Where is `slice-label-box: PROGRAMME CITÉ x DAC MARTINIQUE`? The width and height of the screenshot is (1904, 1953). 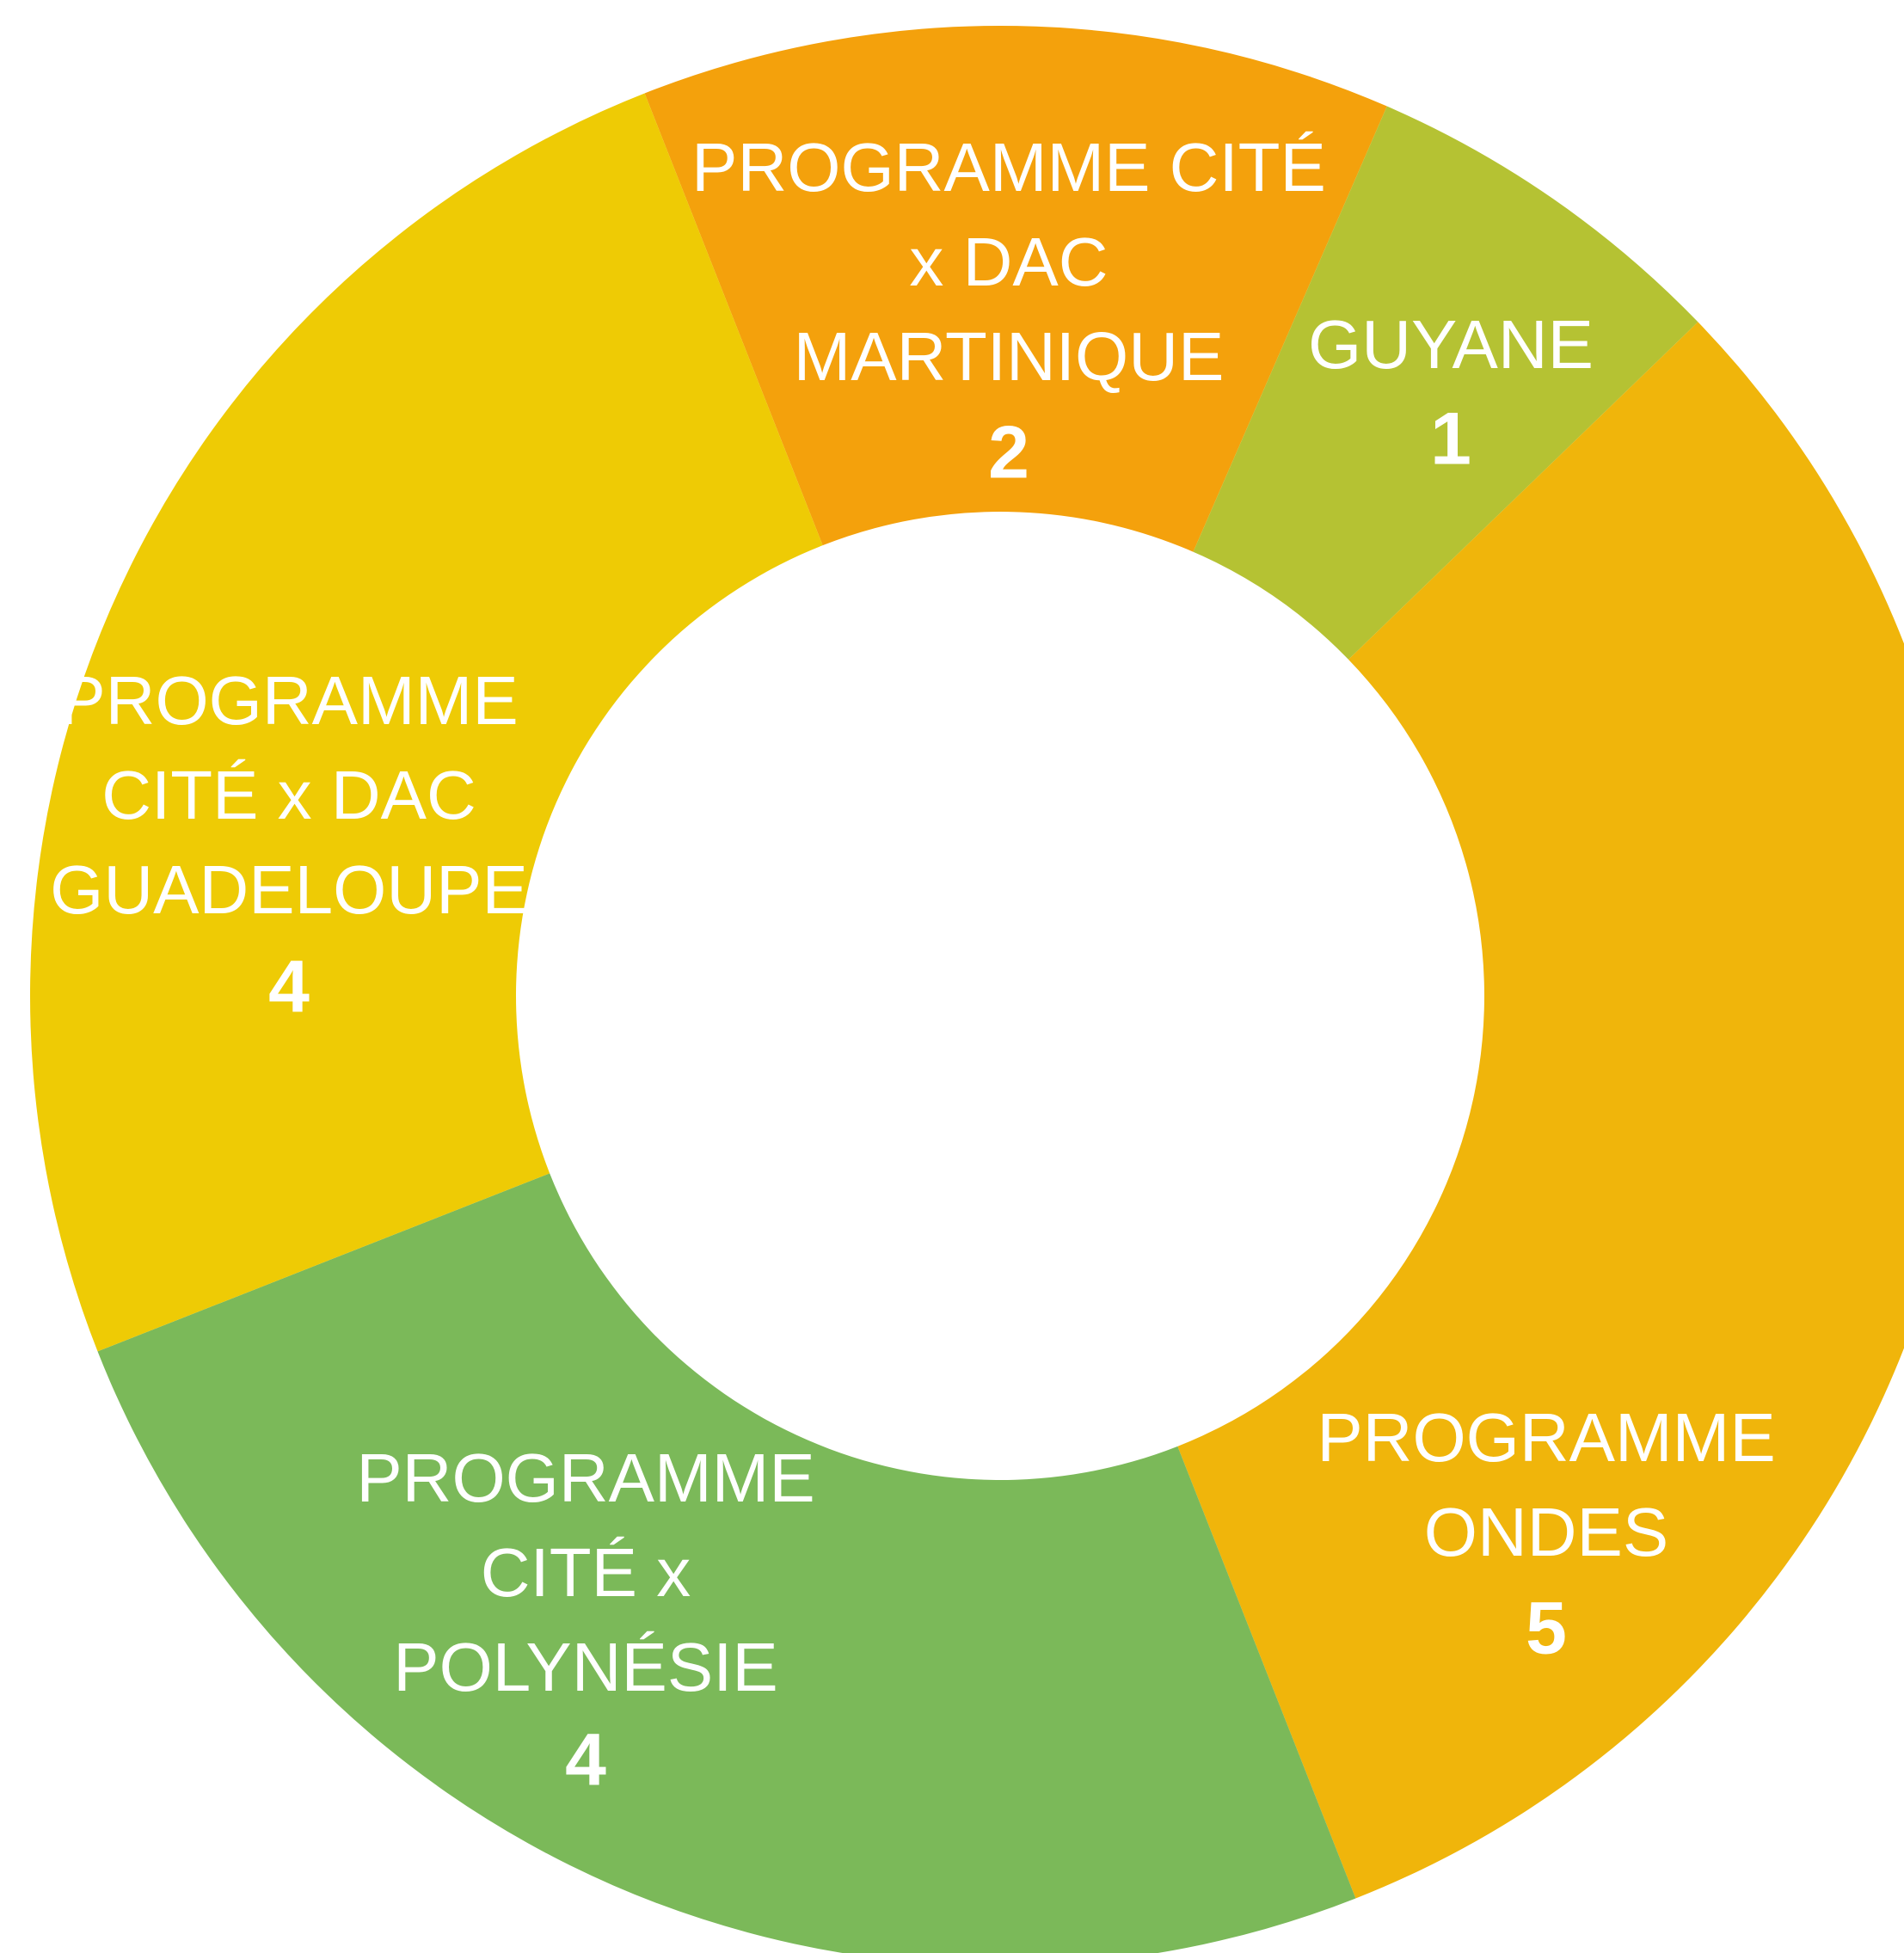
slice-label-box: PROGRAMME CITÉ x DAC MARTINIQUE is located at coordinates (1009, 262).